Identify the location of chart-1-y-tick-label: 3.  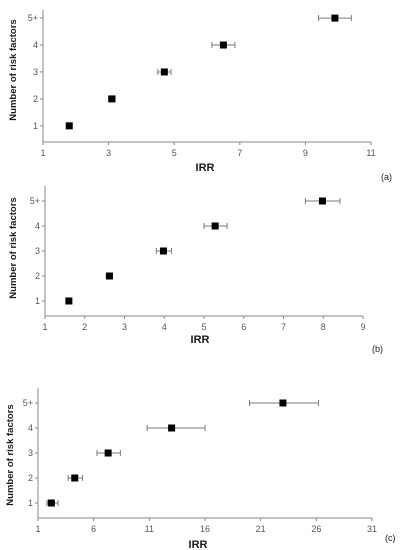
(35, 72).